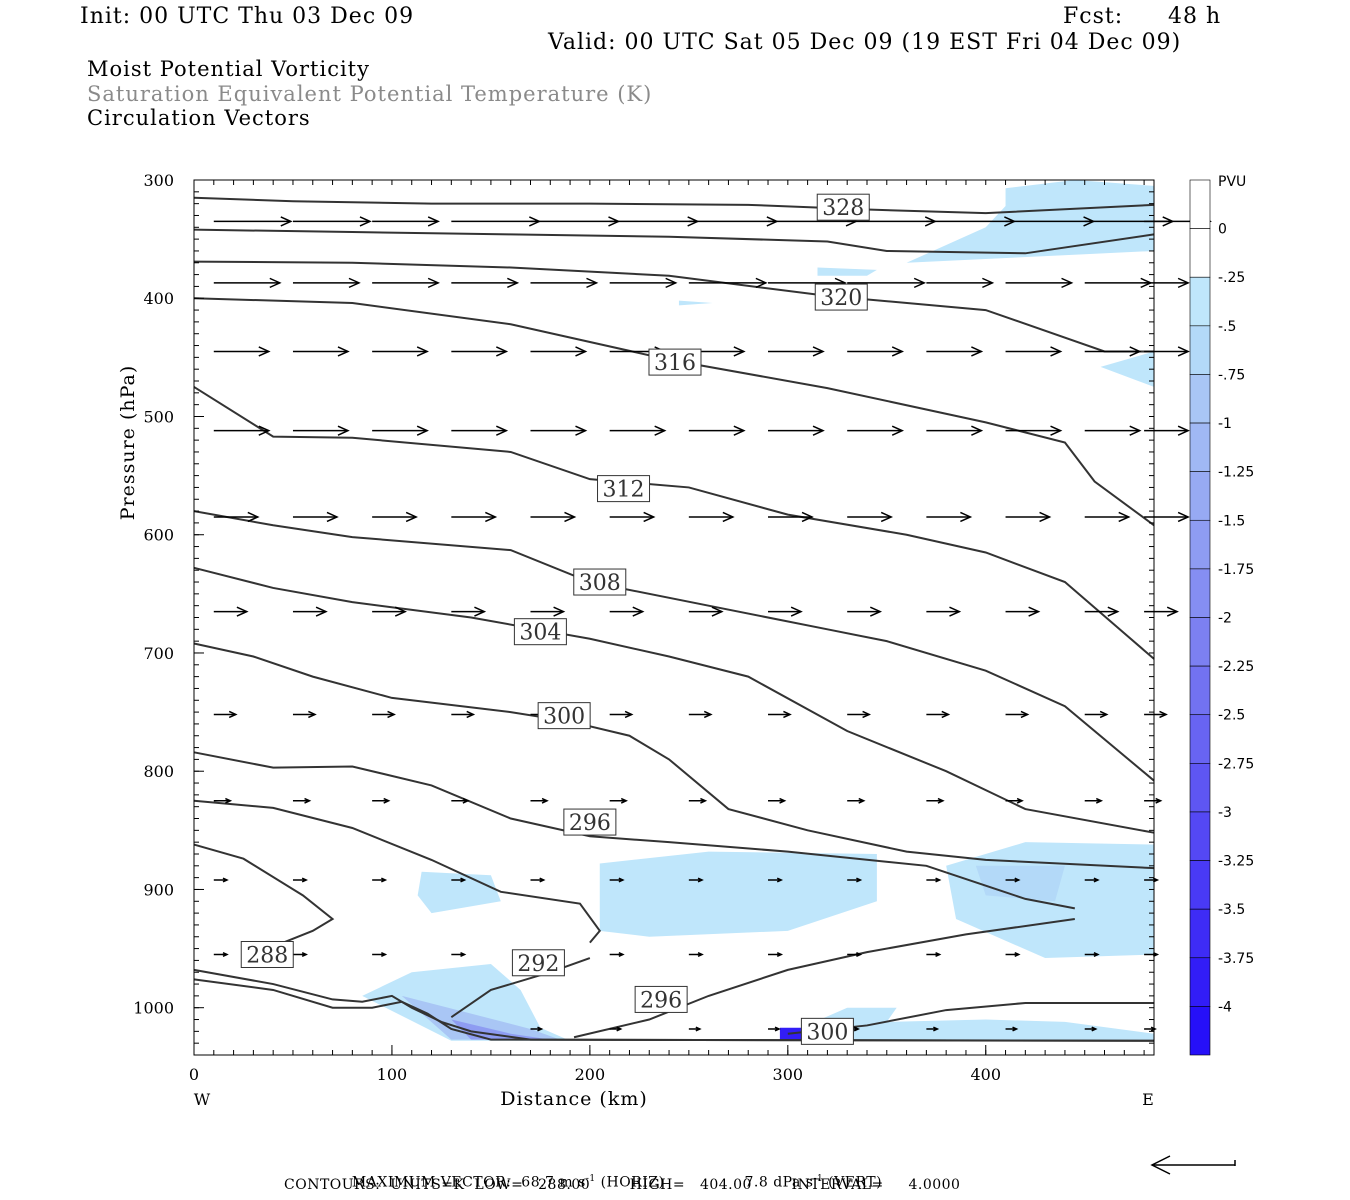  I want to click on contour-label-13: 296, so click(661, 999).